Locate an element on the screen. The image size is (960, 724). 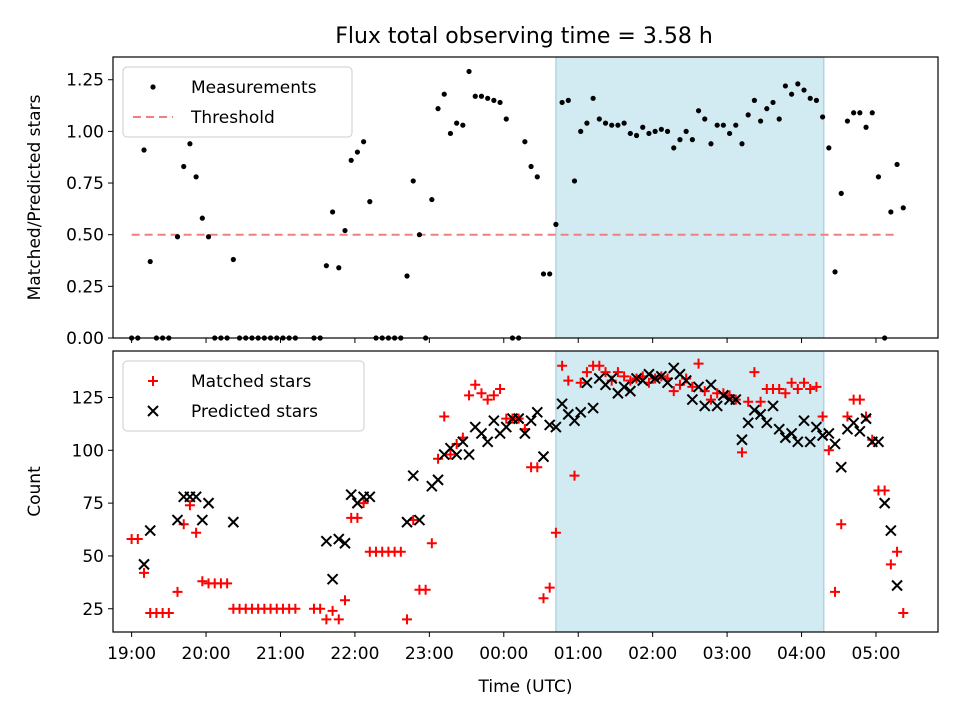
legend-swatch is located at coordinates (153, 411).